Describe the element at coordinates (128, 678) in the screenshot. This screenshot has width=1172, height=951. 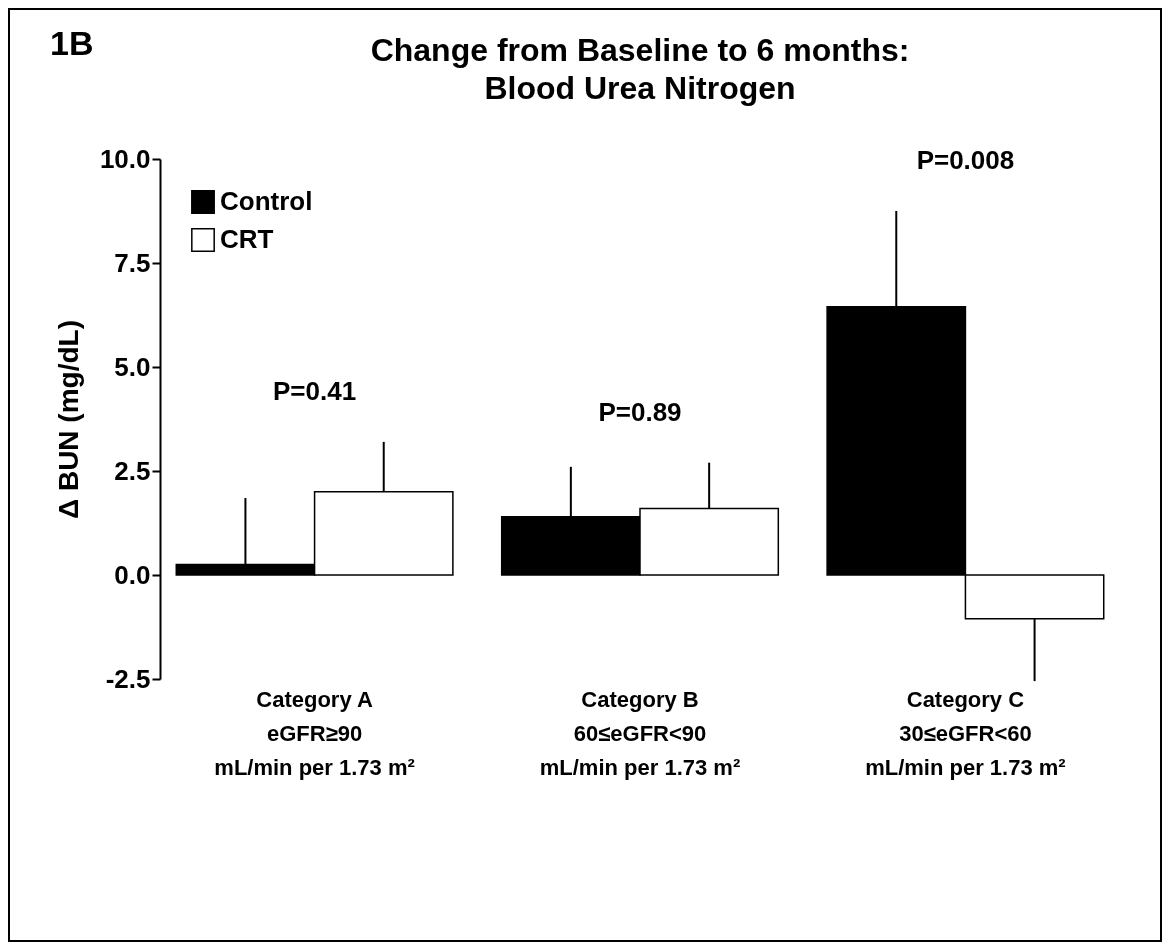
I see `y-tick-label: -2.5` at that location.